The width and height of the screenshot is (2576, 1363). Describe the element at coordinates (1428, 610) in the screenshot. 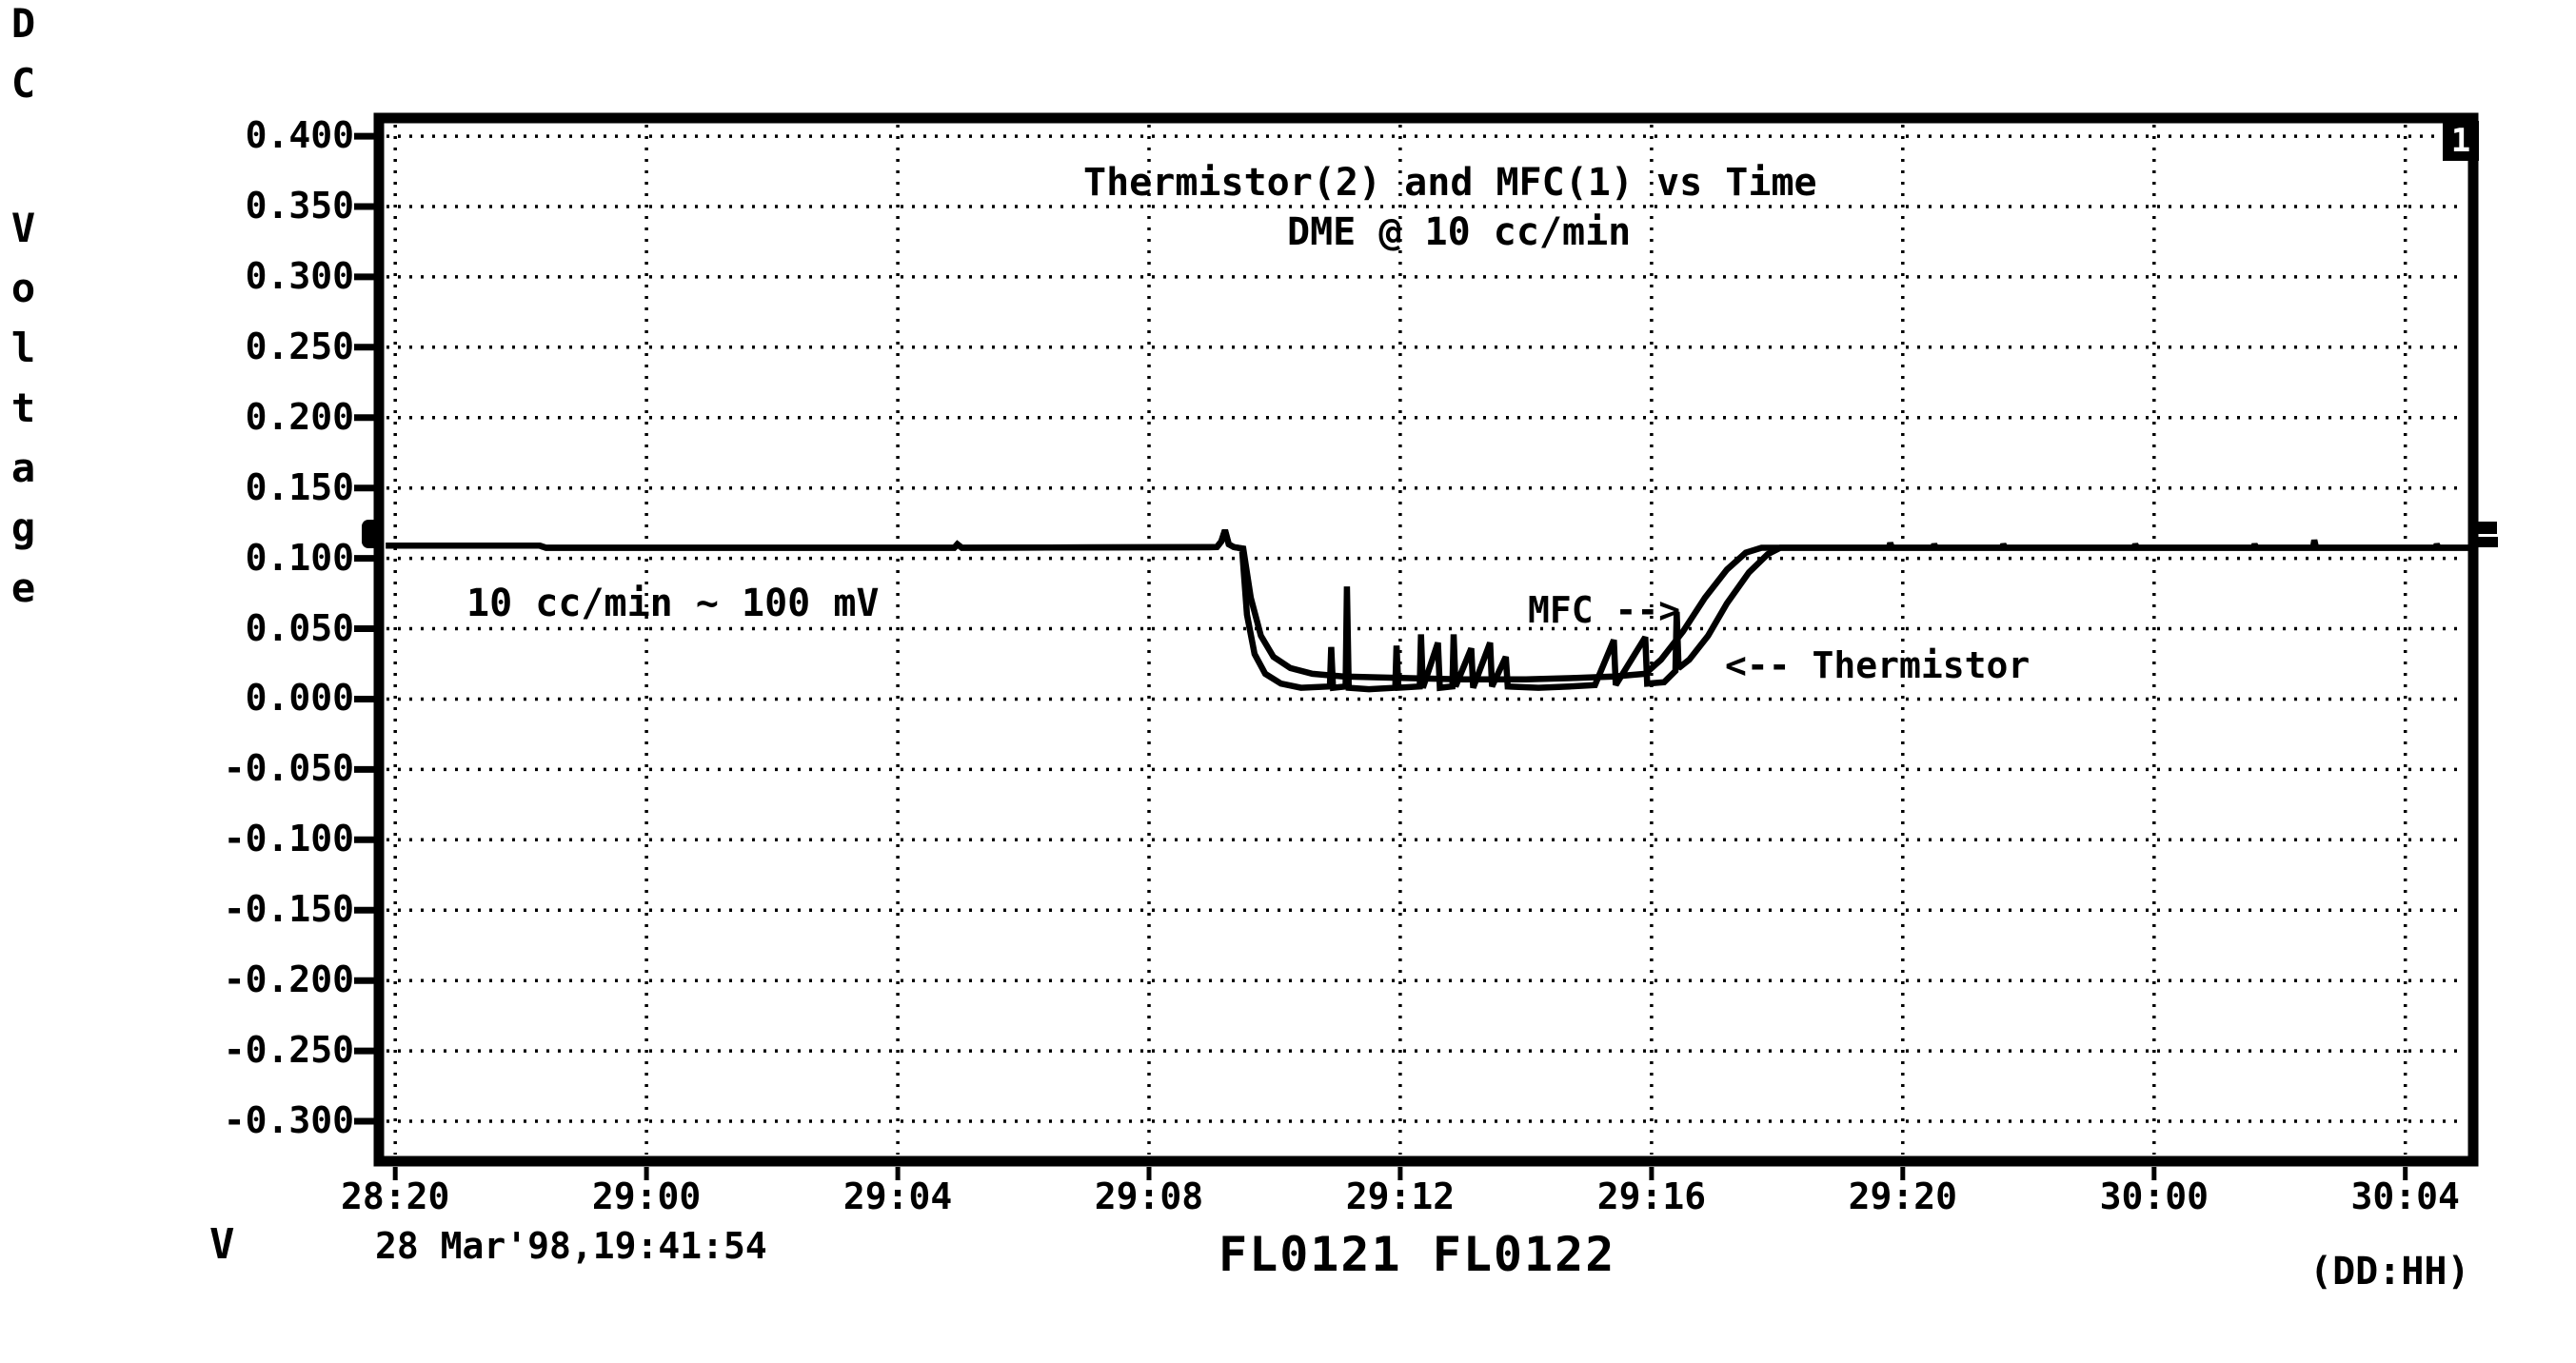

I see `series-thermistor-2-` at that location.